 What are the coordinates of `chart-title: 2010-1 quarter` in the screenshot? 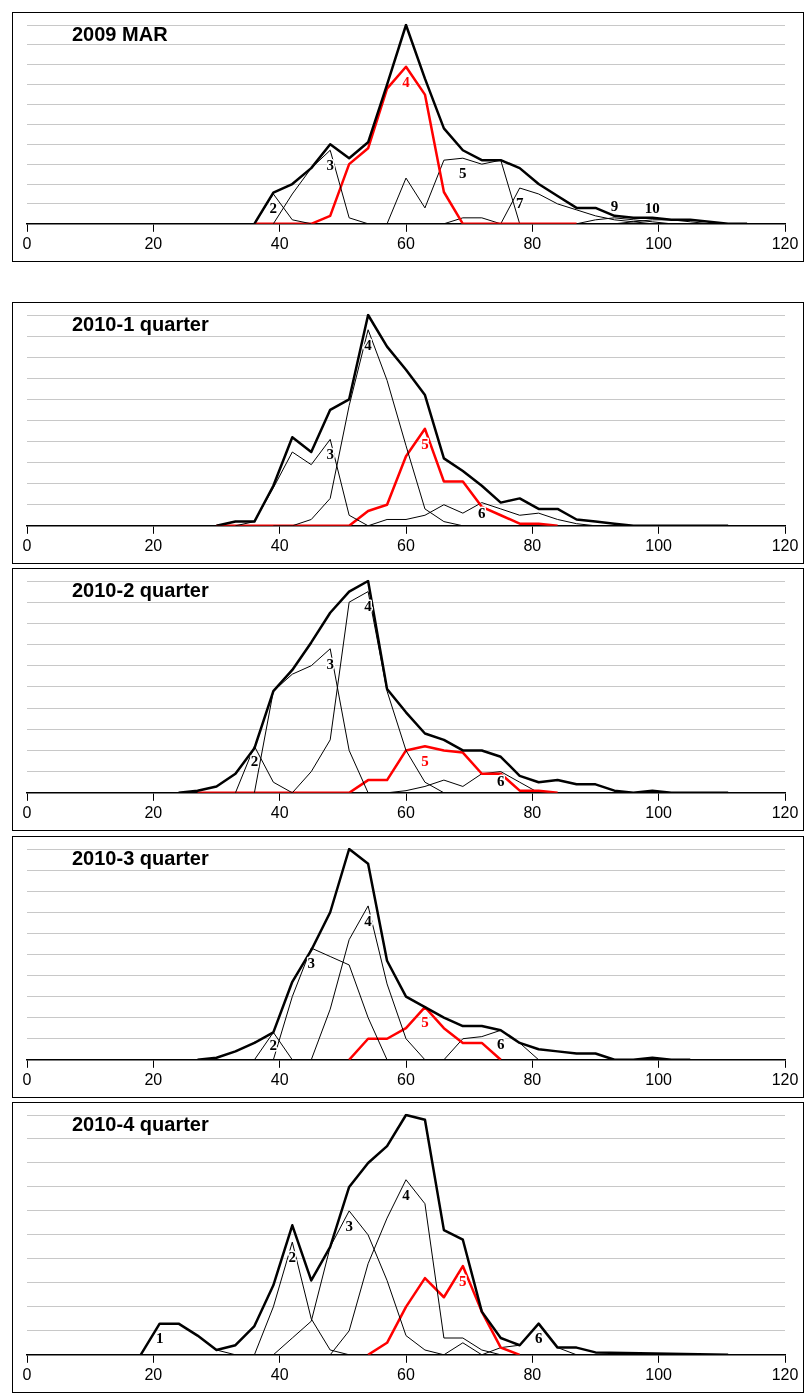 It's located at (140, 323).